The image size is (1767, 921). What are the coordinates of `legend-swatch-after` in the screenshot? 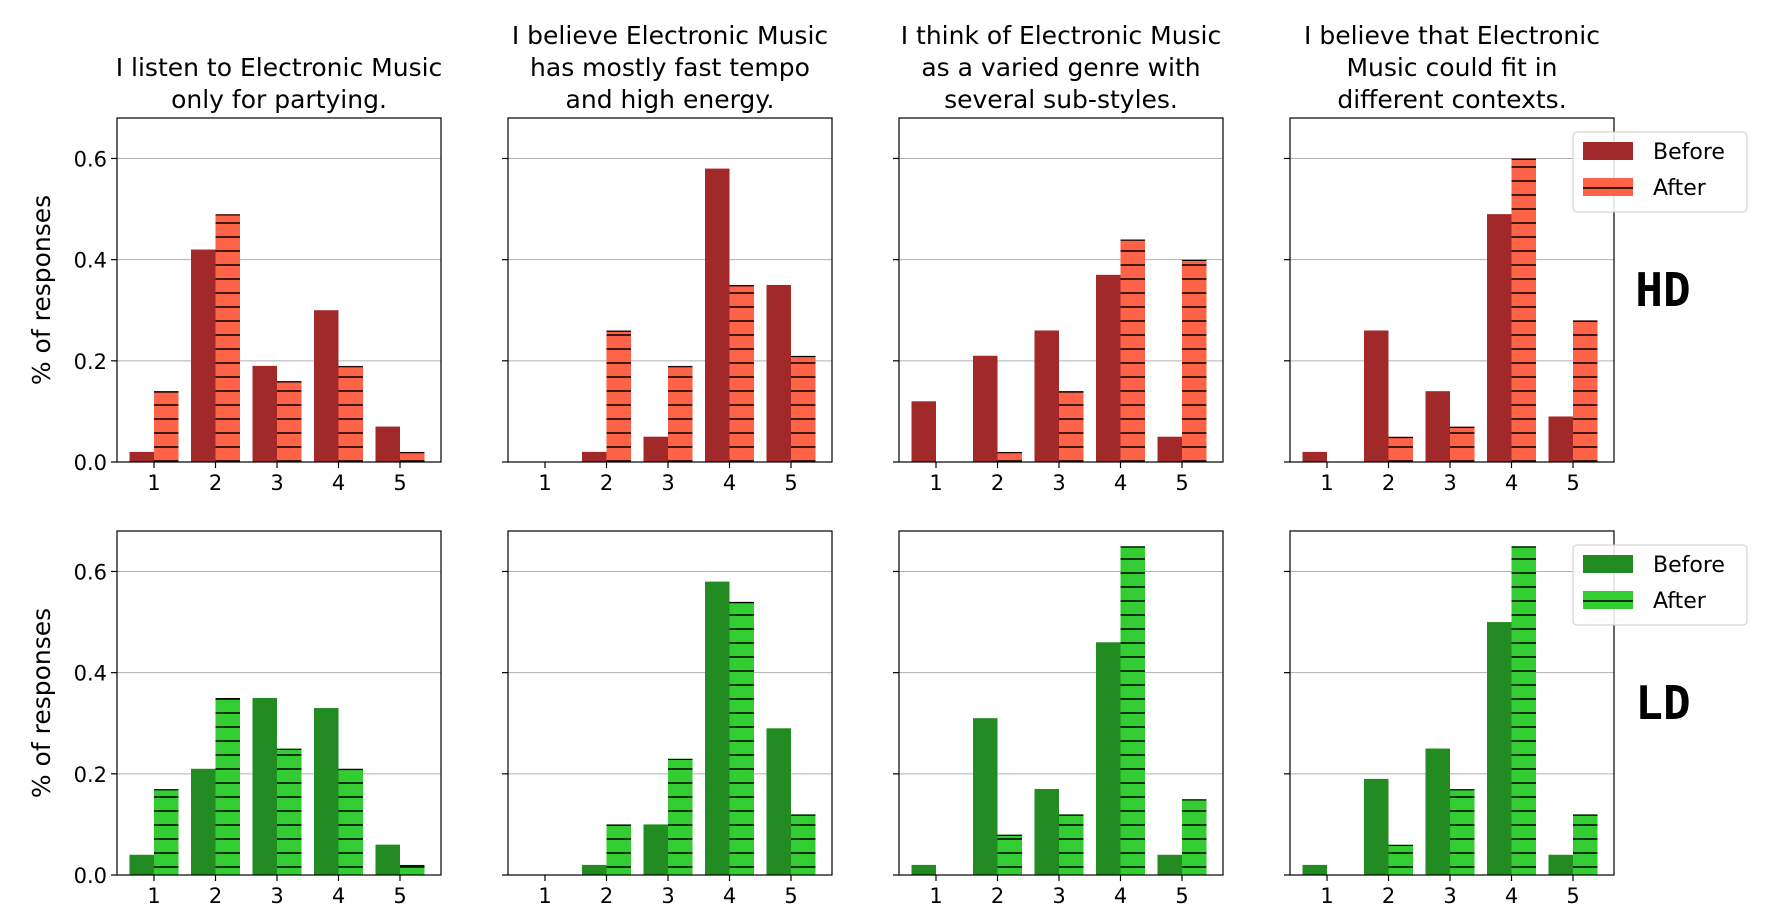 It's located at (1608, 187).